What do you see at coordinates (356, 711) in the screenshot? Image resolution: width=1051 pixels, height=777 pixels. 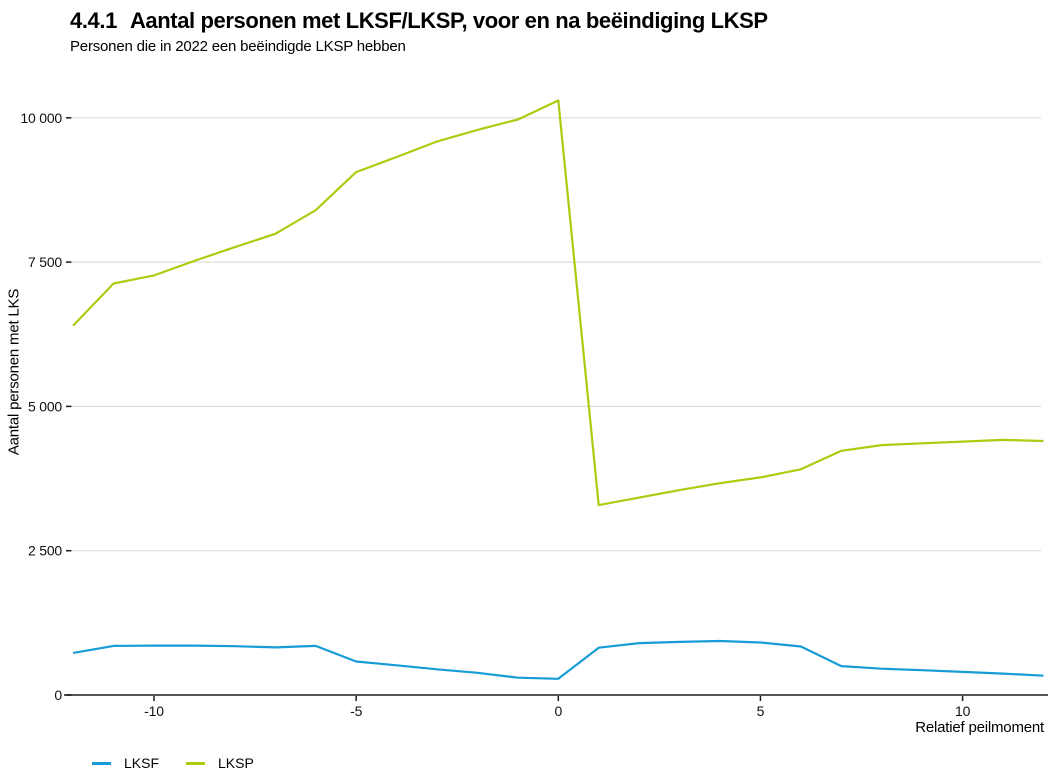 I see `x-tick-label--5: -5` at bounding box center [356, 711].